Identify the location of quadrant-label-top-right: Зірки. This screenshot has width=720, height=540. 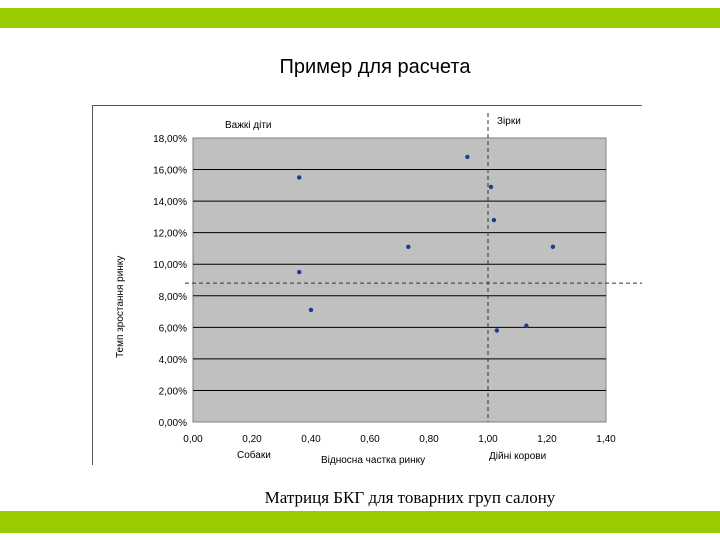
(509, 121).